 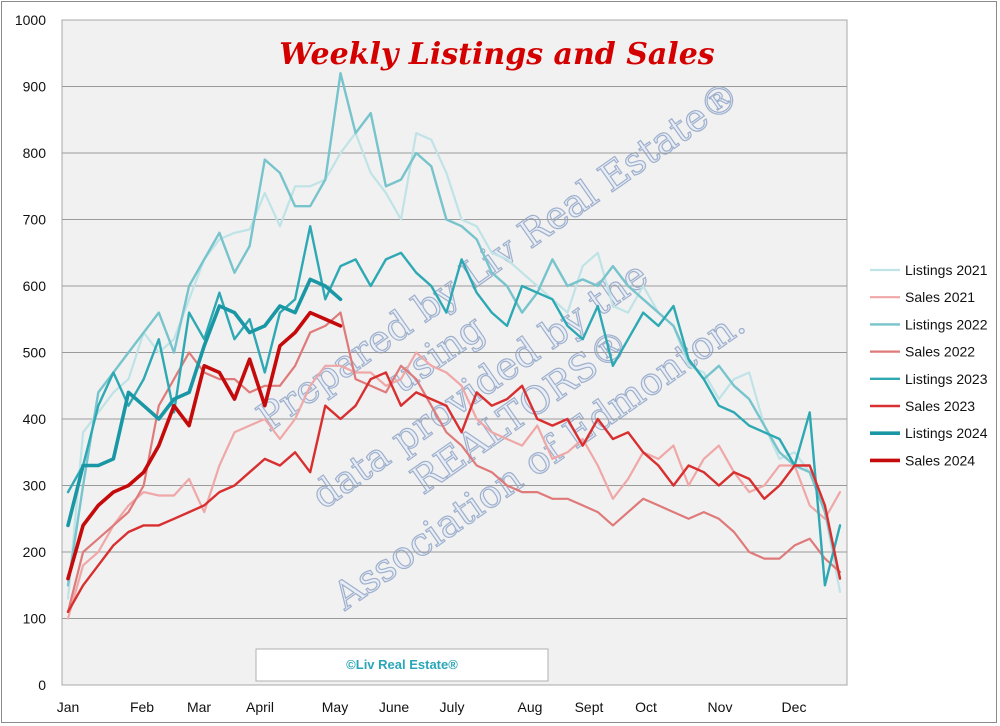 I want to click on chart-title: Weekly Listings and Sales, so click(x=496, y=54).